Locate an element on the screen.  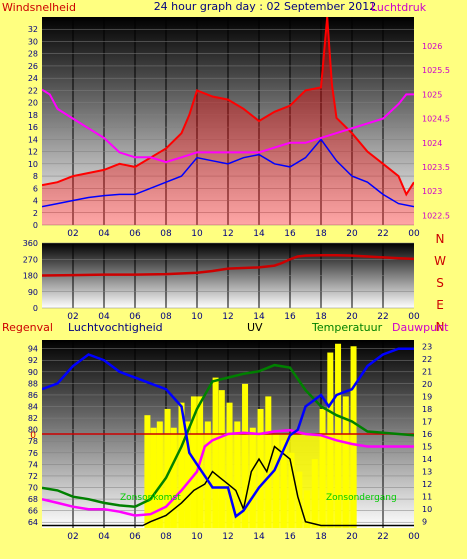
humidity-tick-label: 78 is located at coordinates (33, 441).